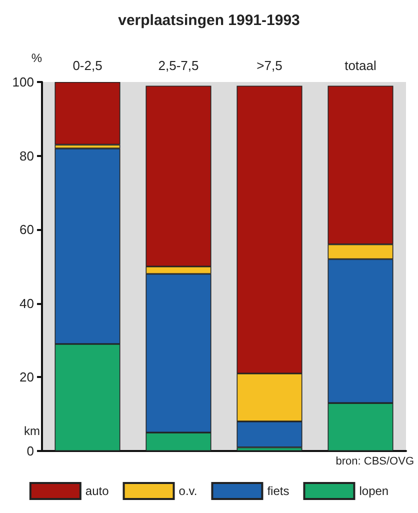 The image size is (418, 513). Describe the element at coordinates (87, 65) in the screenshot. I see `x-tick-label: 0-2,5` at that location.